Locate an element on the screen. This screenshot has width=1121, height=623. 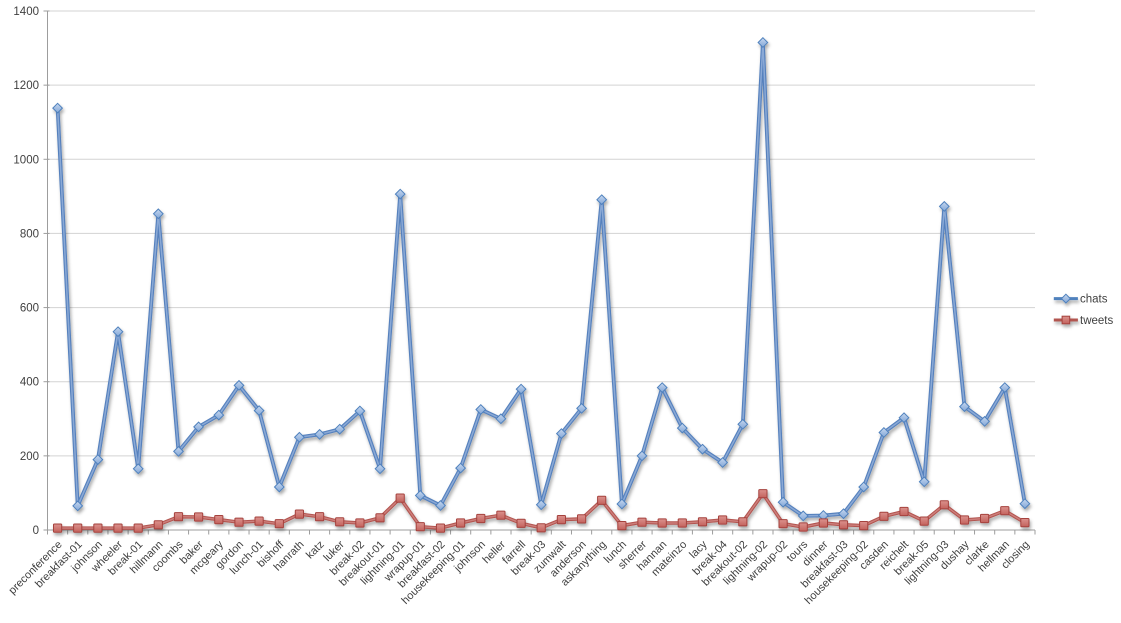
svg-text: 1200 is located at coordinates (26, 86).